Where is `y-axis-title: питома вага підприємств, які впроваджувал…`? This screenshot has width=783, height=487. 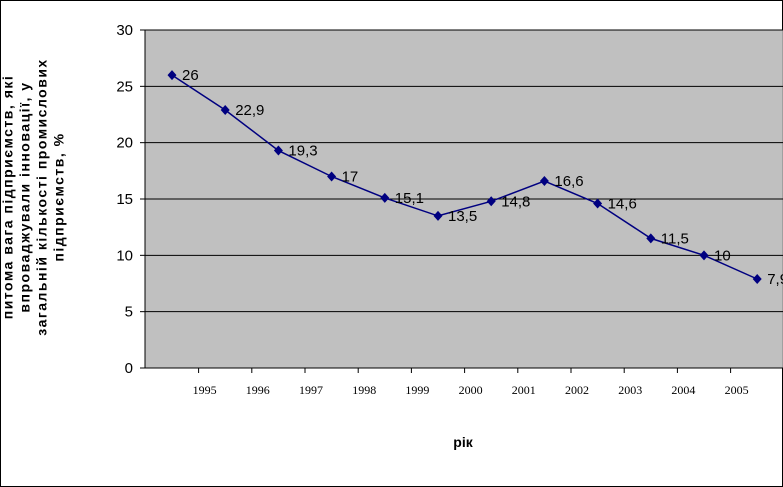
y-axis-title: питома вага підприємств, які впроваджувал… is located at coordinates (33, 196).